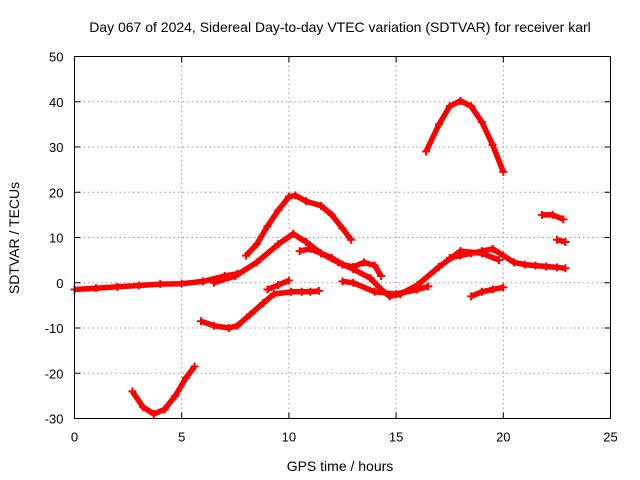 The height and width of the screenshot is (480, 640). Describe the element at coordinates (74, 437) in the screenshot. I see `x-tick-label: 0` at that location.